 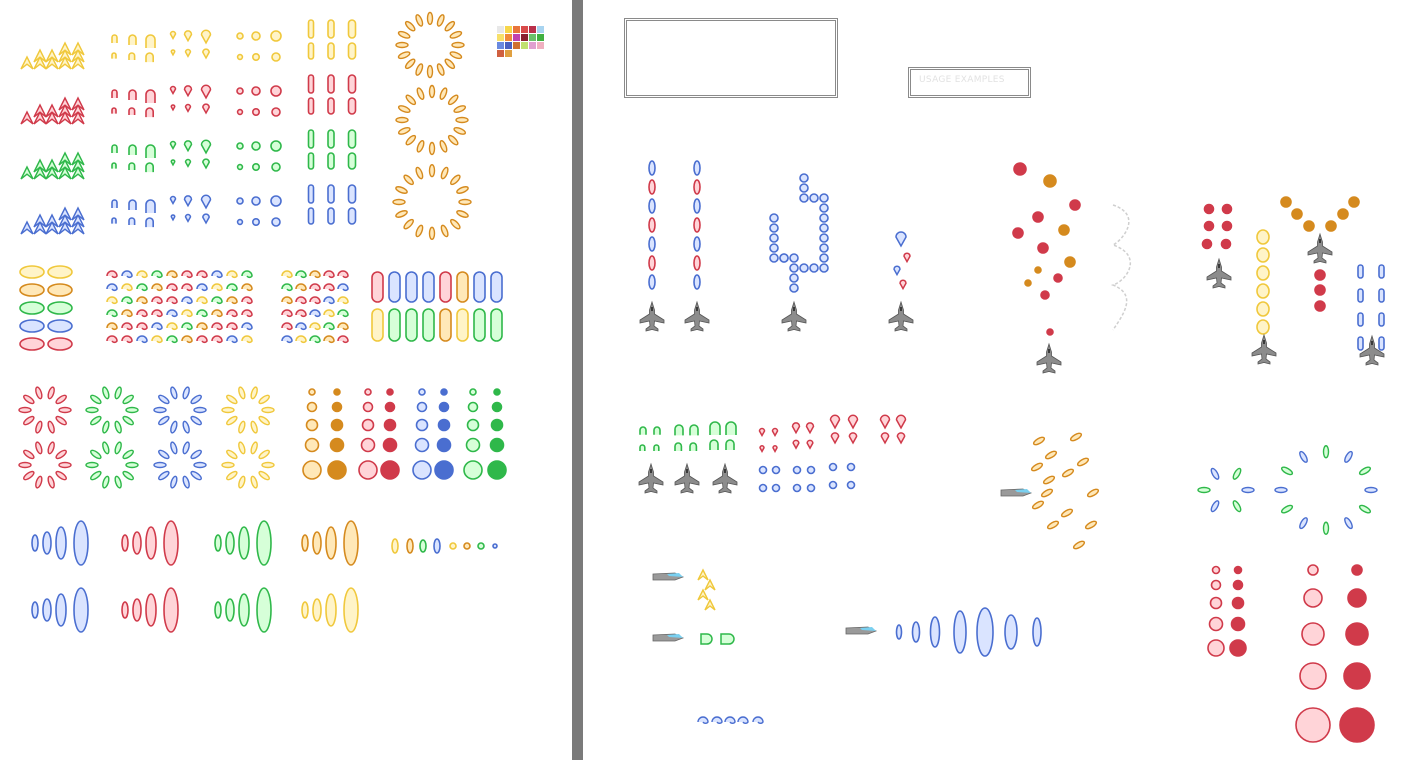 I want to click on jet-hull, so click(x=1049, y=358).